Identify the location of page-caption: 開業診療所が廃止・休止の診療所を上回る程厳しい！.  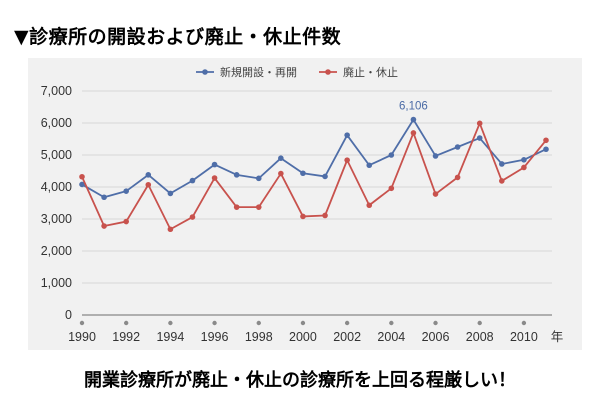
(300, 380).